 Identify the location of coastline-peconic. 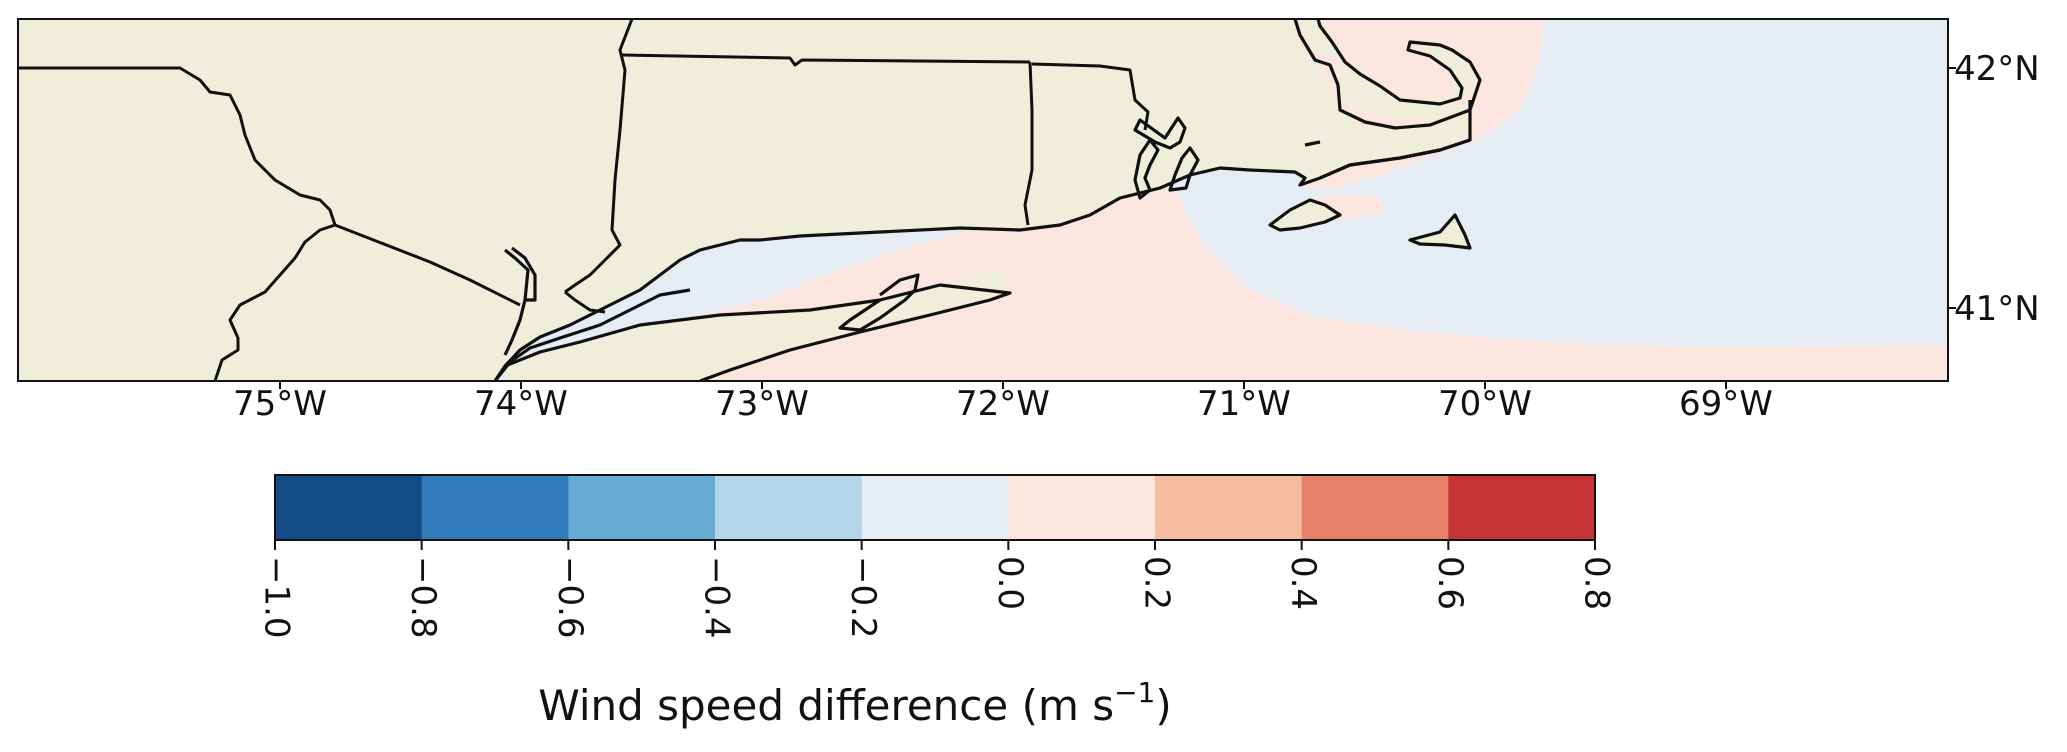
(879, 302).